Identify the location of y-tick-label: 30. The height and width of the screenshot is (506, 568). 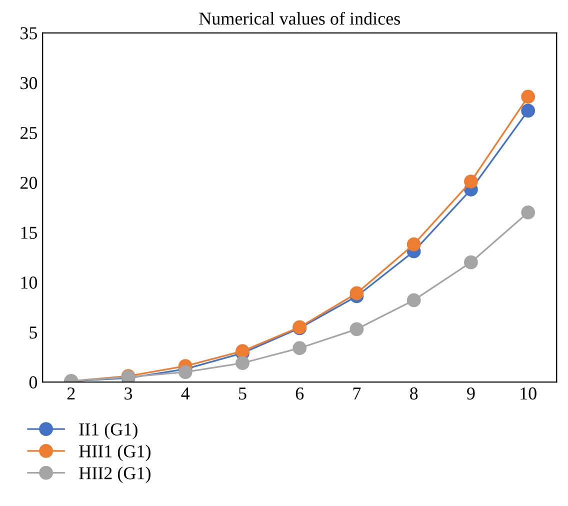
(29, 83).